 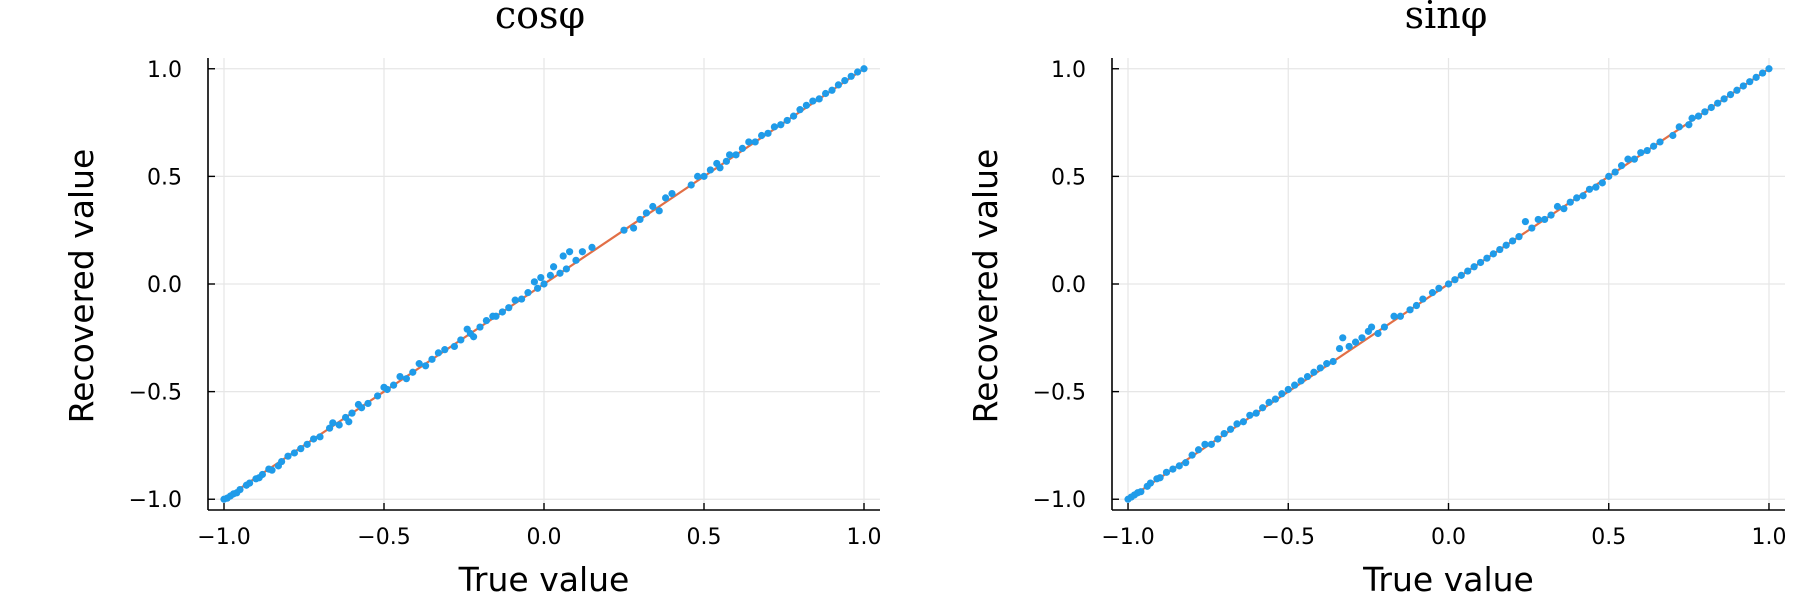 I want to click on y-axis-label: Recovered value, so click(x=81, y=286).